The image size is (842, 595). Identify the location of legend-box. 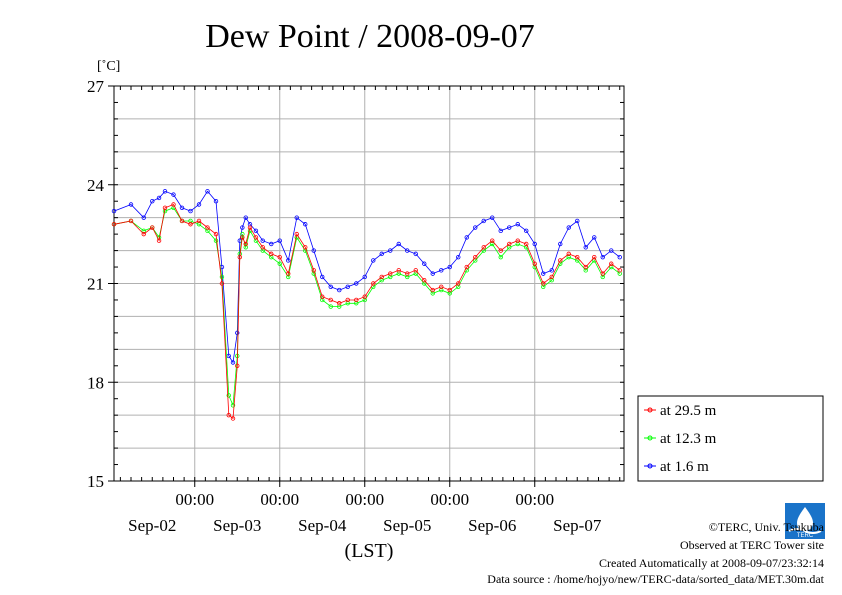
(730, 438).